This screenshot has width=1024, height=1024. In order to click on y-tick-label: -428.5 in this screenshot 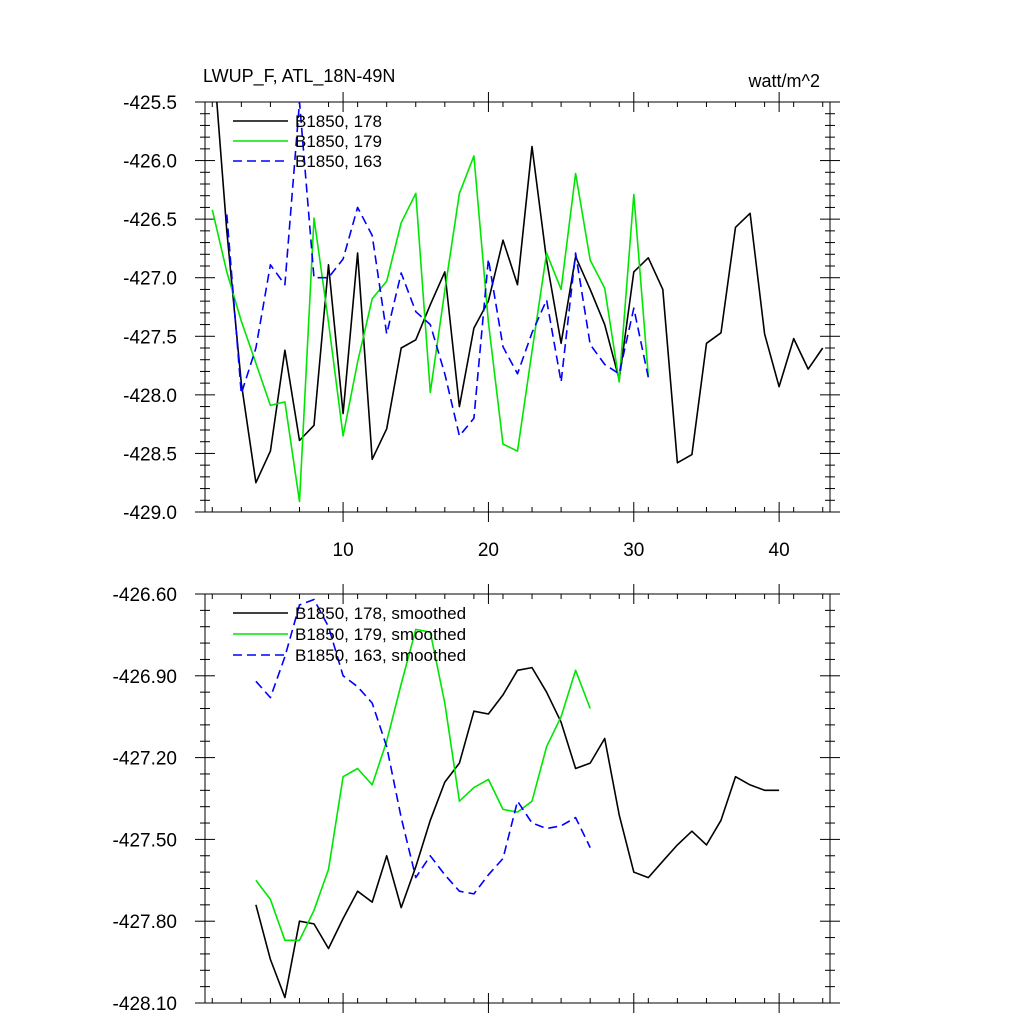, I will do `click(150, 454)`.